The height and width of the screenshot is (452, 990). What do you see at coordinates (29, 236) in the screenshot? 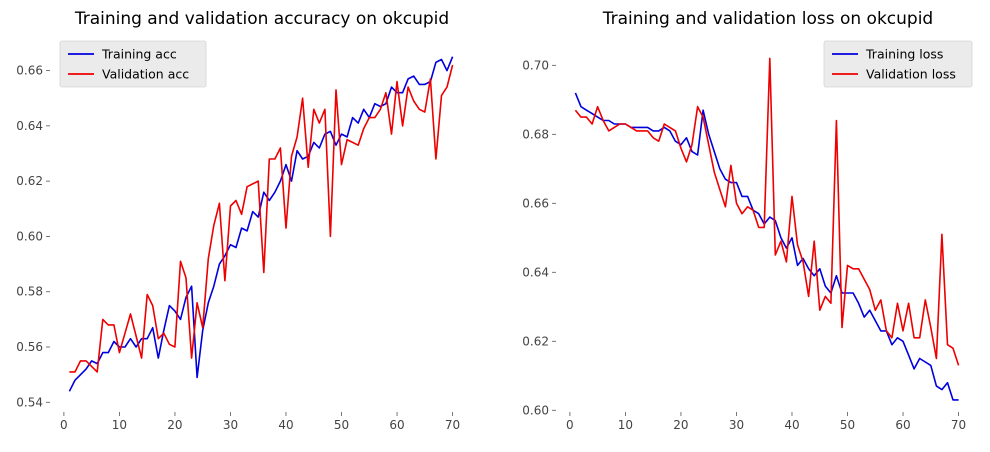
I see `accuracy-ytick-label: 0.60` at bounding box center [29, 236].